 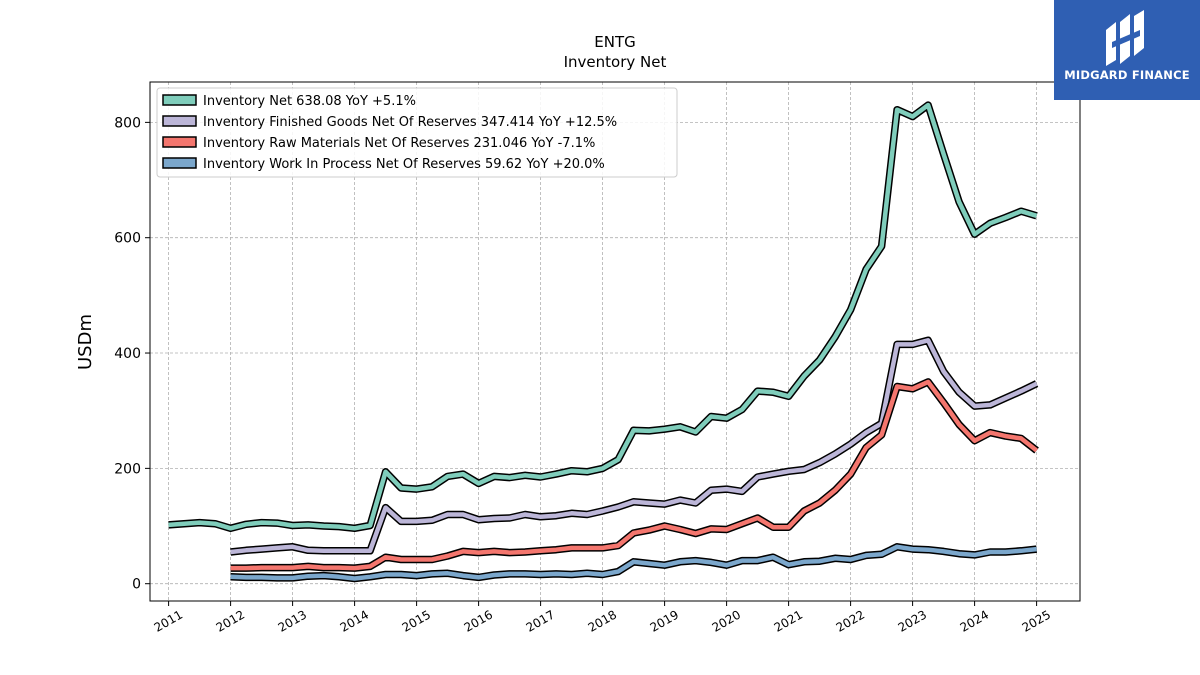 I want to click on logo-text: MIDGARD FINANCE, so click(x=1127, y=75).